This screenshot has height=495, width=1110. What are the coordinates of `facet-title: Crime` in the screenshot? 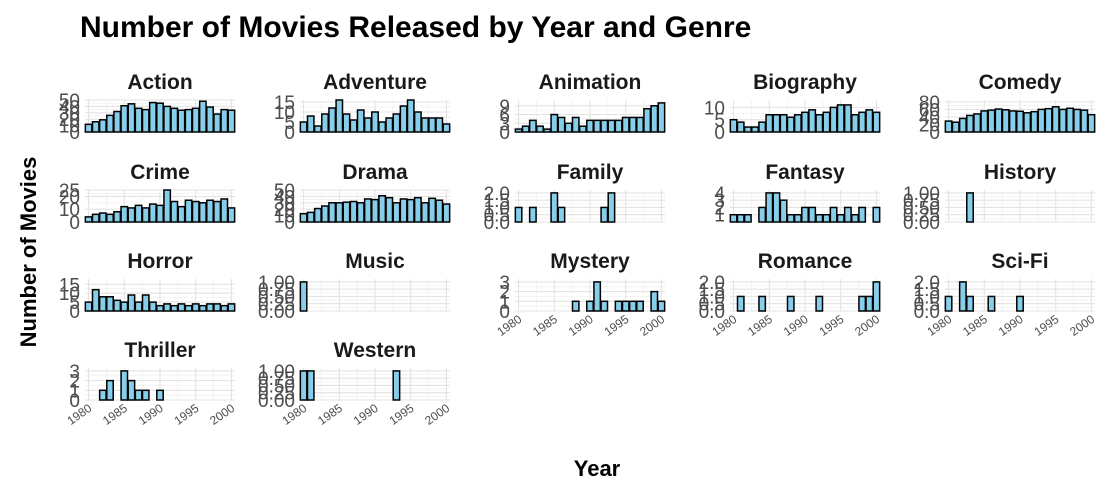 It's located at (160, 172).